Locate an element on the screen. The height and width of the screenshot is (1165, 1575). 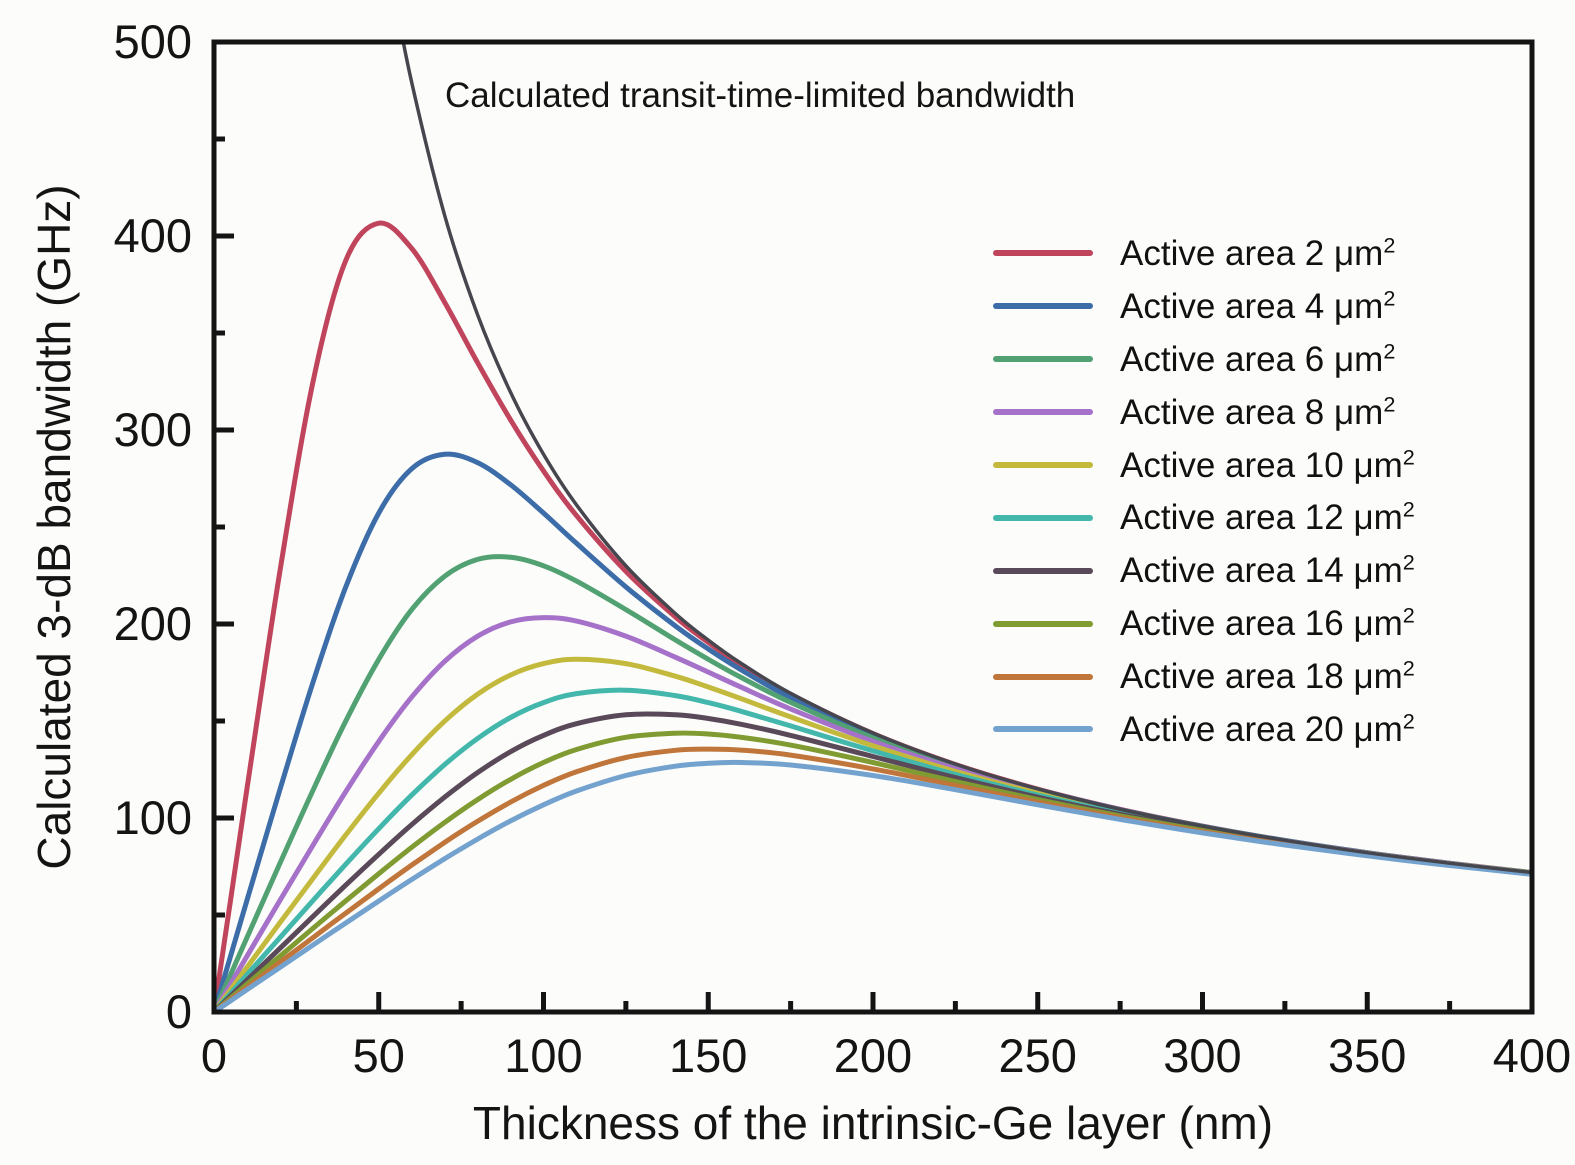
y-tick-label-500: 500 is located at coordinates (153, 41).